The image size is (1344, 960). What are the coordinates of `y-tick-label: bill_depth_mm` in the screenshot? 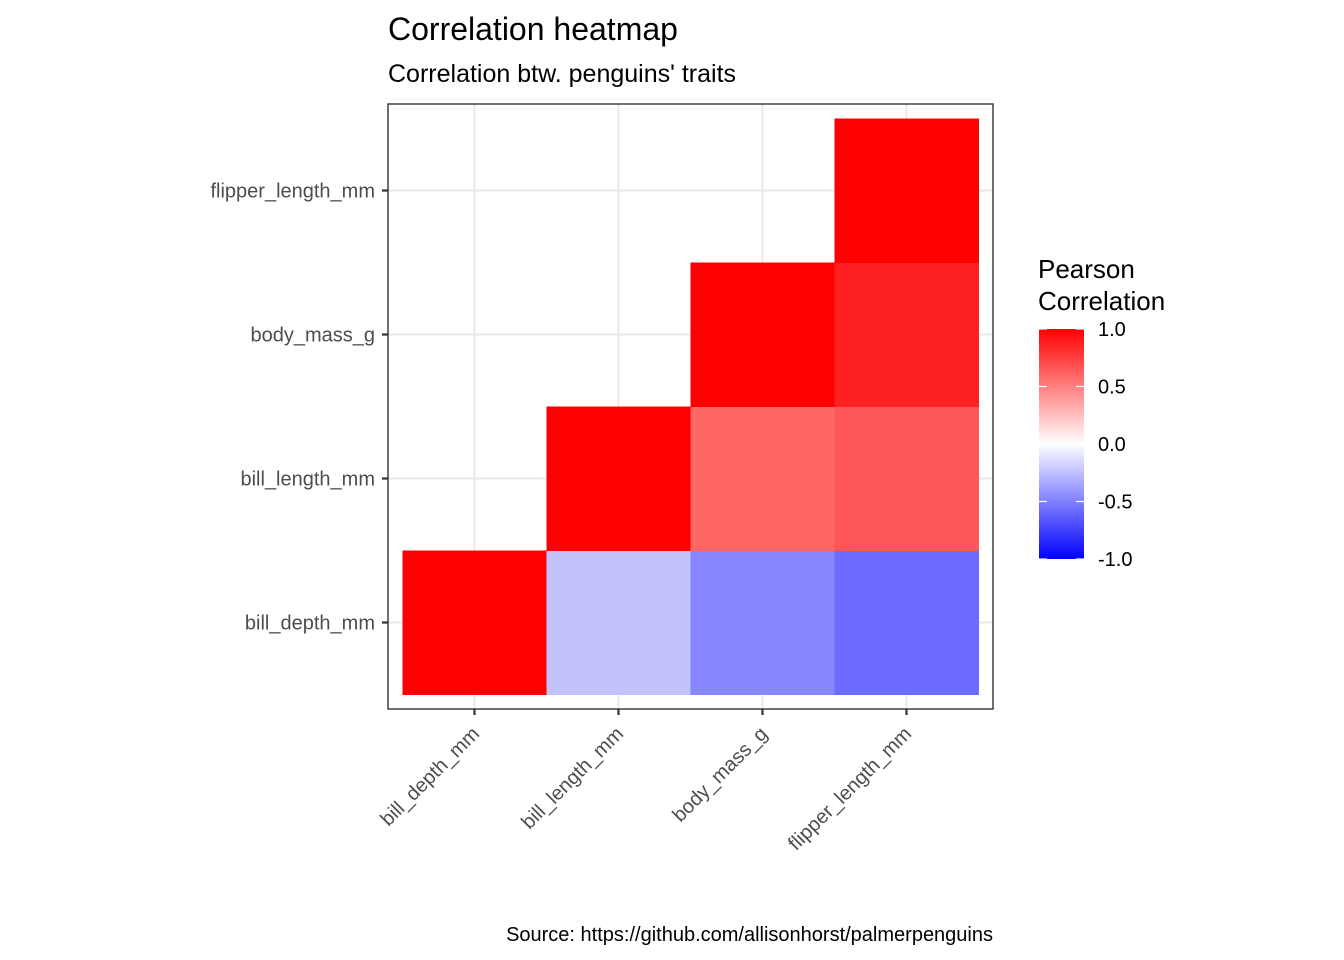 It's located at (310, 624).